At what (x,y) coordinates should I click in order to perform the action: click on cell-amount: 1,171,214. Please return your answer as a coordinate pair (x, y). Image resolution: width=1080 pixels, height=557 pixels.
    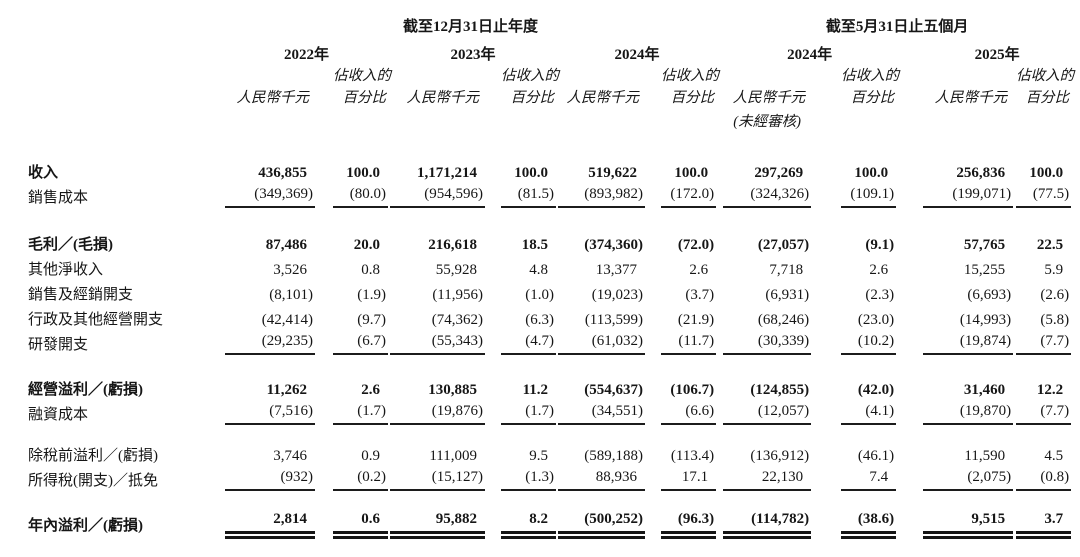
    Looking at the image, I should click on (447, 173).